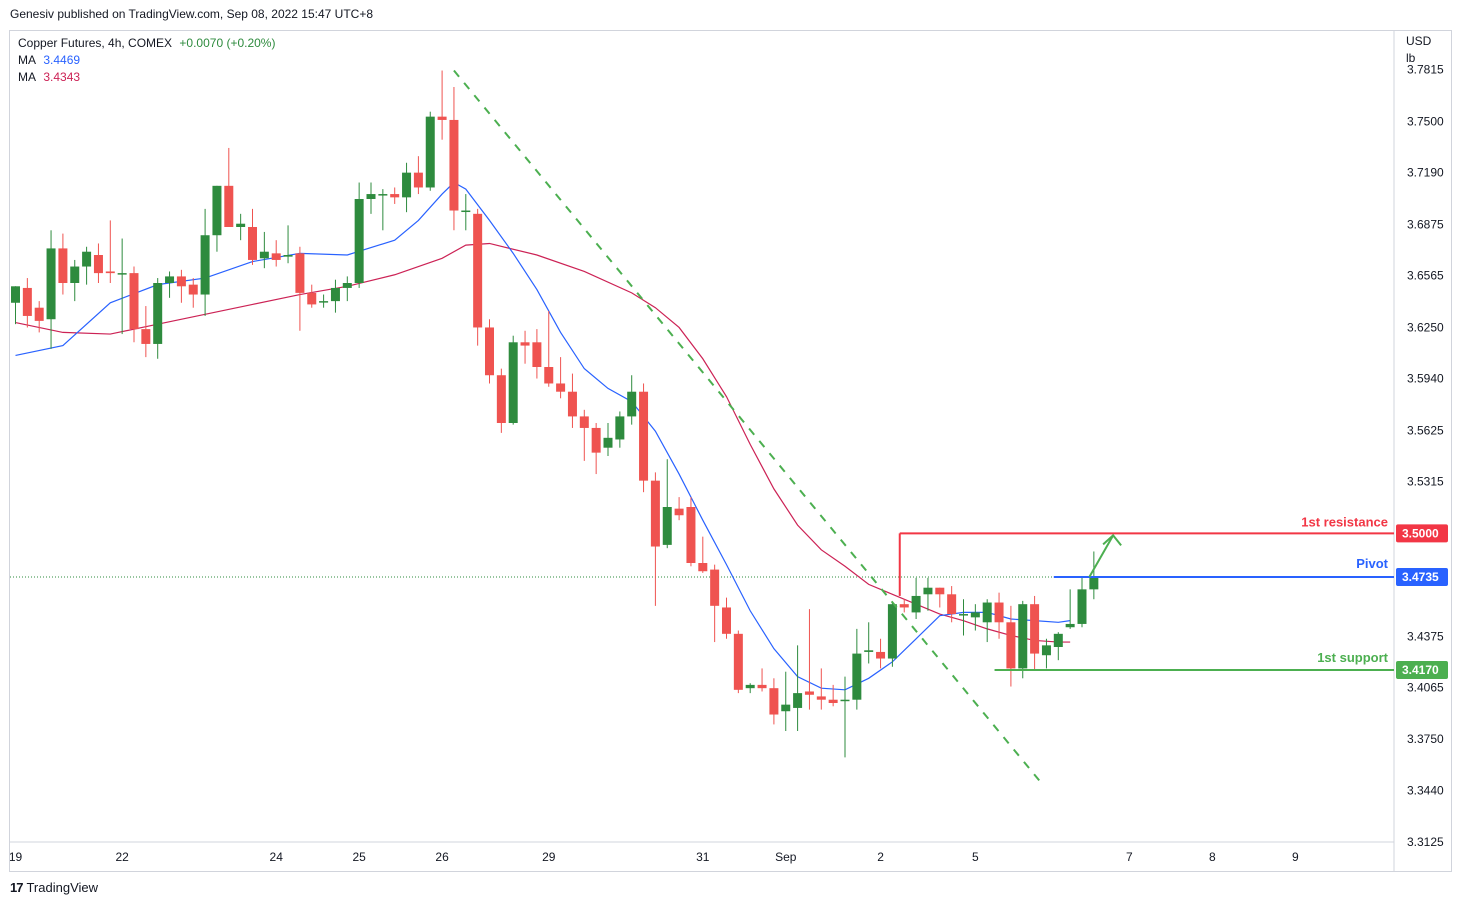 The width and height of the screenshot is (1462, 906). Describe the element at coordinates (277, 857) in the screenshot. I see `x-tick-label: 24` at that location.